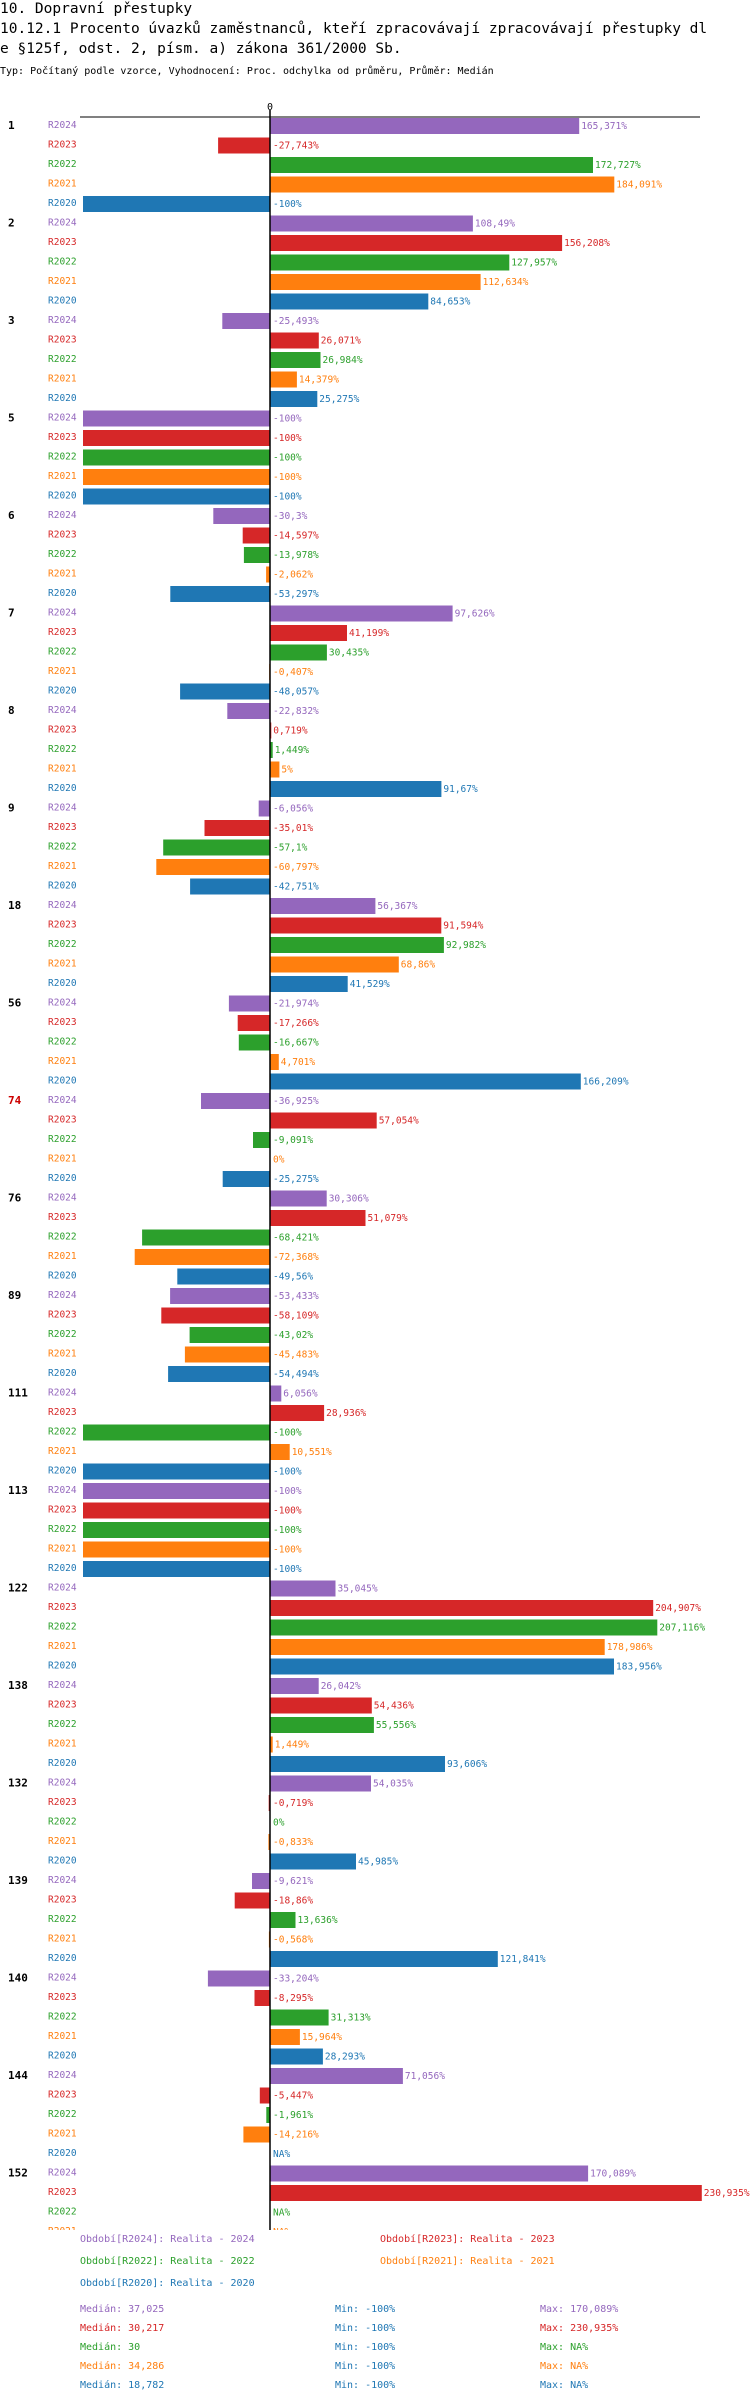 Image resolution: width=750 pixels, height=2406 pixels. What do you see at coordinates (467, 2261) in the screenshot?
I see `legend-item: Období[R2021]: Realita - 2021` at bounding box center [467, 2261].